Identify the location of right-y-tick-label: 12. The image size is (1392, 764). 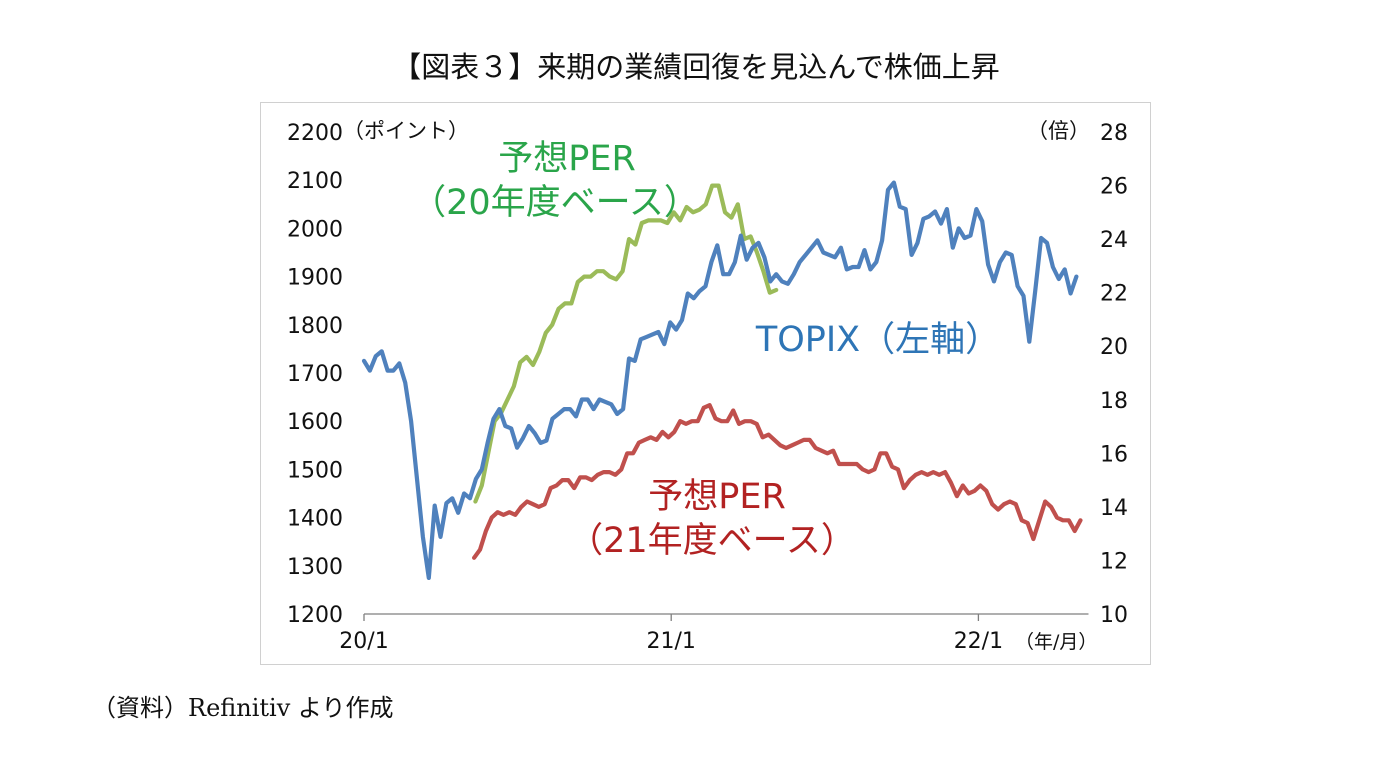
(1114, 561).